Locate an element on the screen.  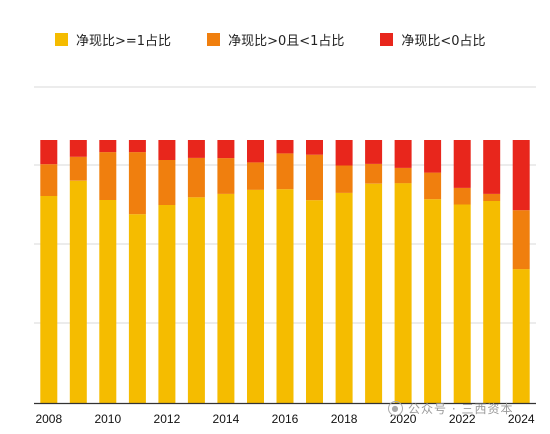
x-tick-label-2018: 2018 is located at coordinates (344, 419).